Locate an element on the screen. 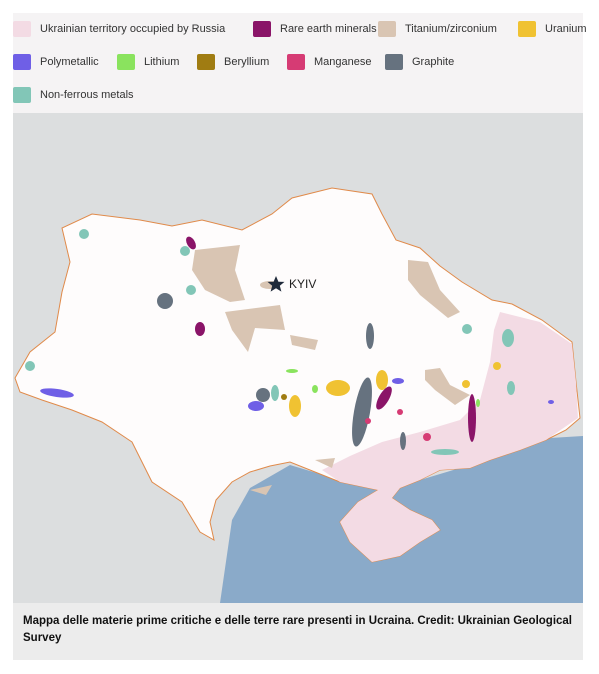 The height and width of the screenshot is (674, 599). legend-label: Uranium is located at coordinates (566, 29).